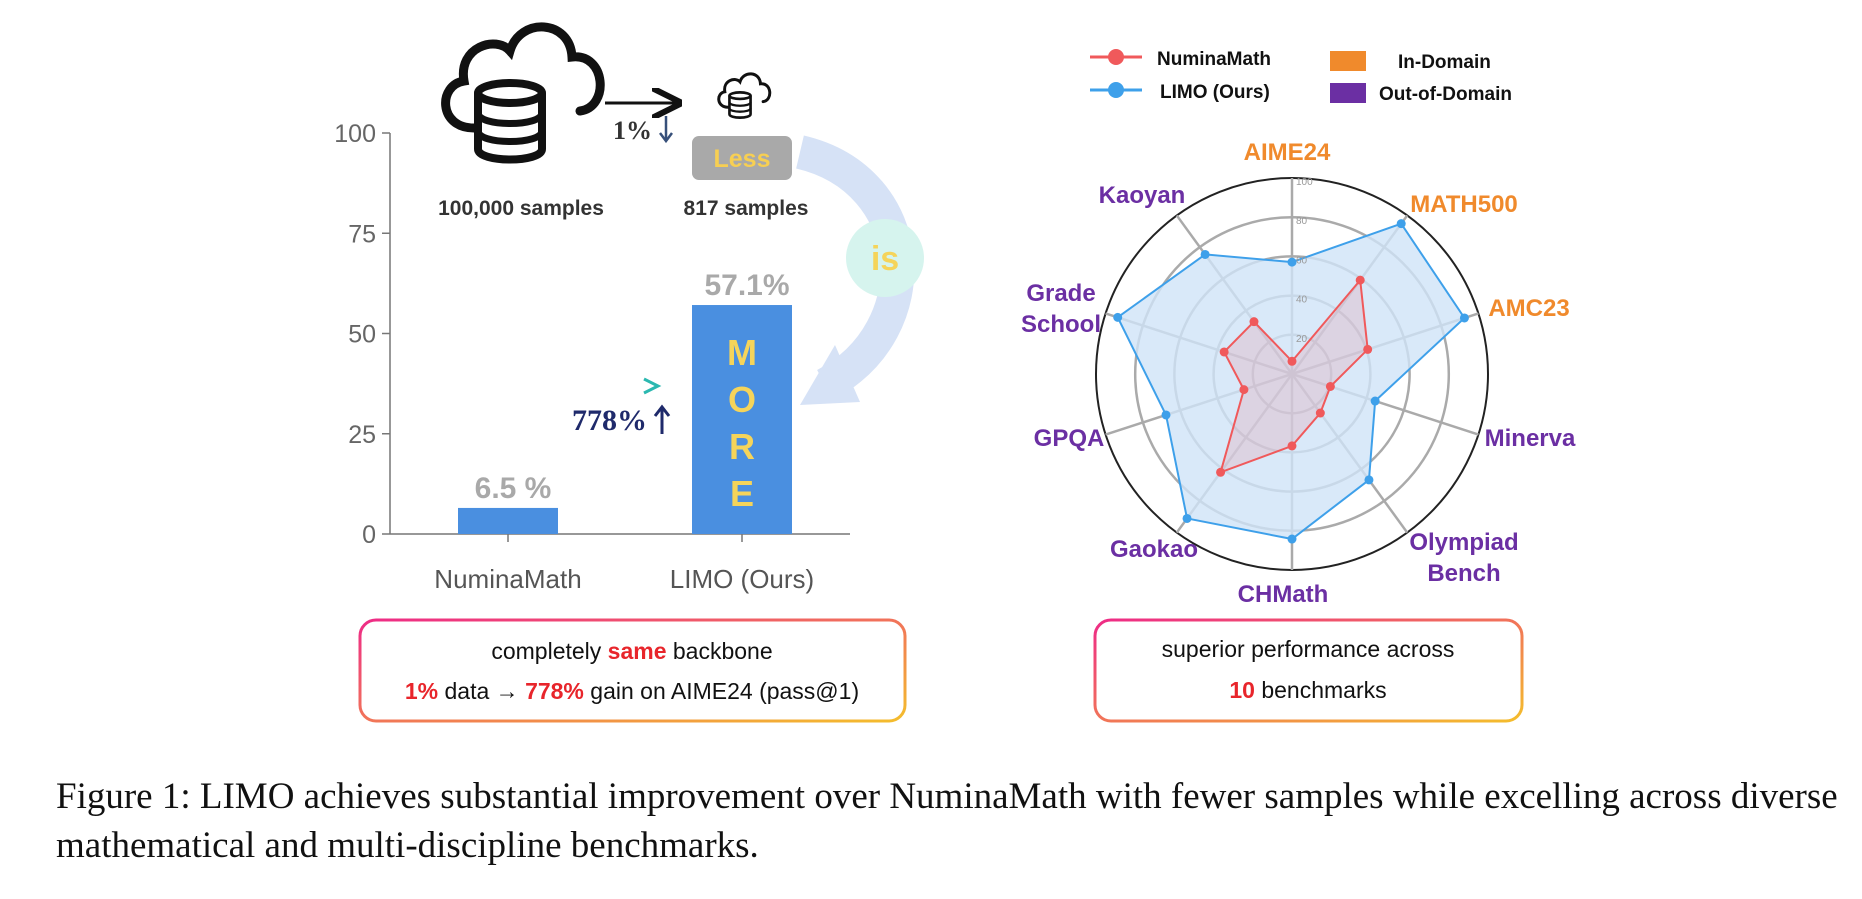 The width and height of the screenshot is (1862, 899). I want to click on legend-label-out-domain: Out-of-Domain, so click(1445, 94).